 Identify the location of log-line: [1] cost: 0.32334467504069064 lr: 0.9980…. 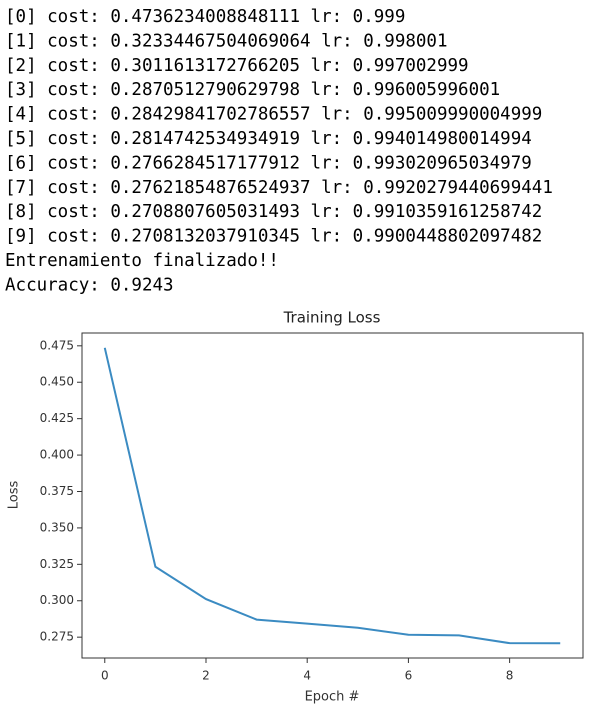
(226, 41).